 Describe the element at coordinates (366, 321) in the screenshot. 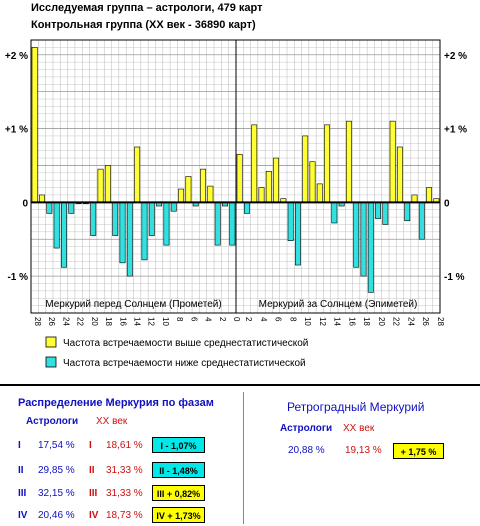

I see `x-tick-right: 18` at that location.